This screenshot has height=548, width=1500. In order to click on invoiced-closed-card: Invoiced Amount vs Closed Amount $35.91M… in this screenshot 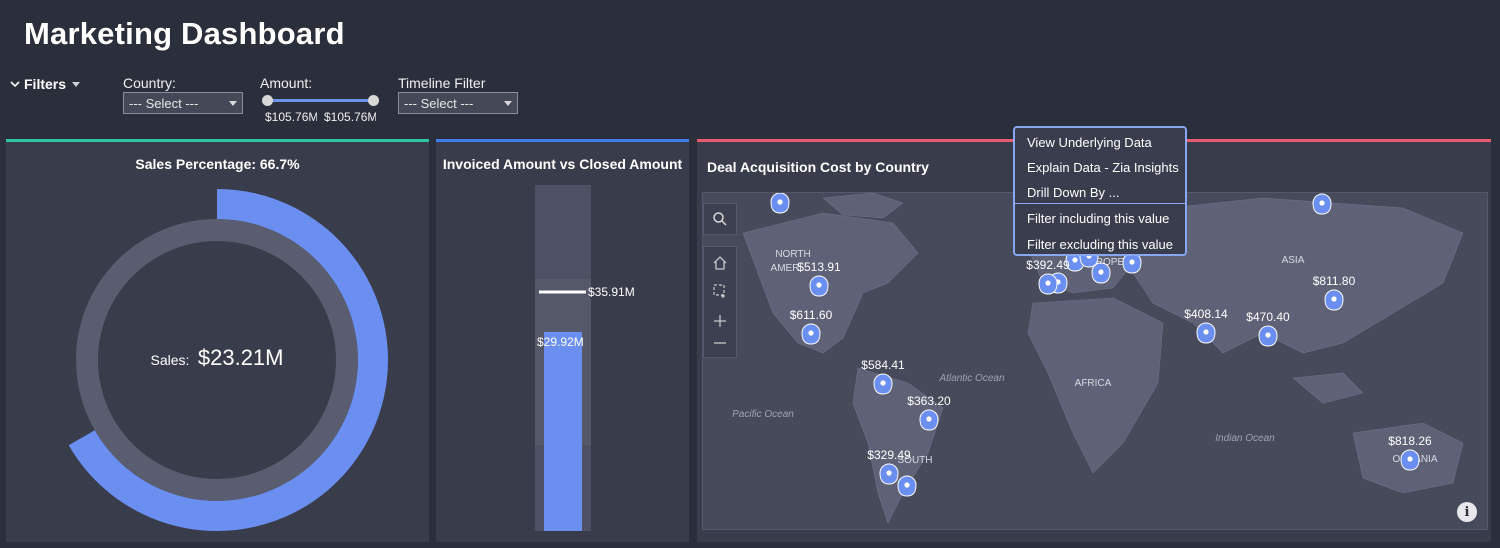, I will do `click(562, 340)`.